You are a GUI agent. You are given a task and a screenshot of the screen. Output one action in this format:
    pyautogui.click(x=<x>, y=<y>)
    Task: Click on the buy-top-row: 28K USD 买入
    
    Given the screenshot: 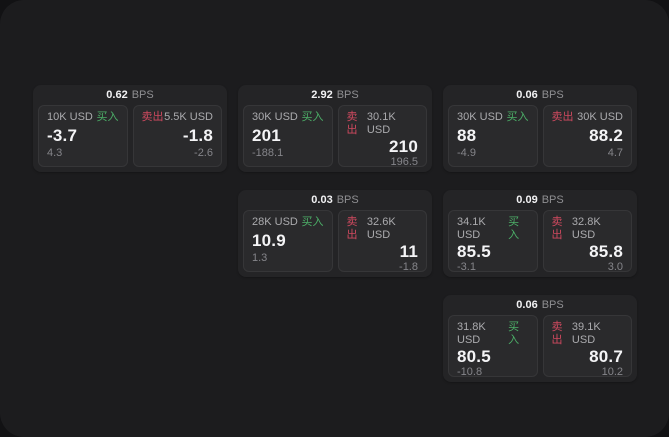 What is the action you would take?
    pyautogui.click(x=288, y=222)
    